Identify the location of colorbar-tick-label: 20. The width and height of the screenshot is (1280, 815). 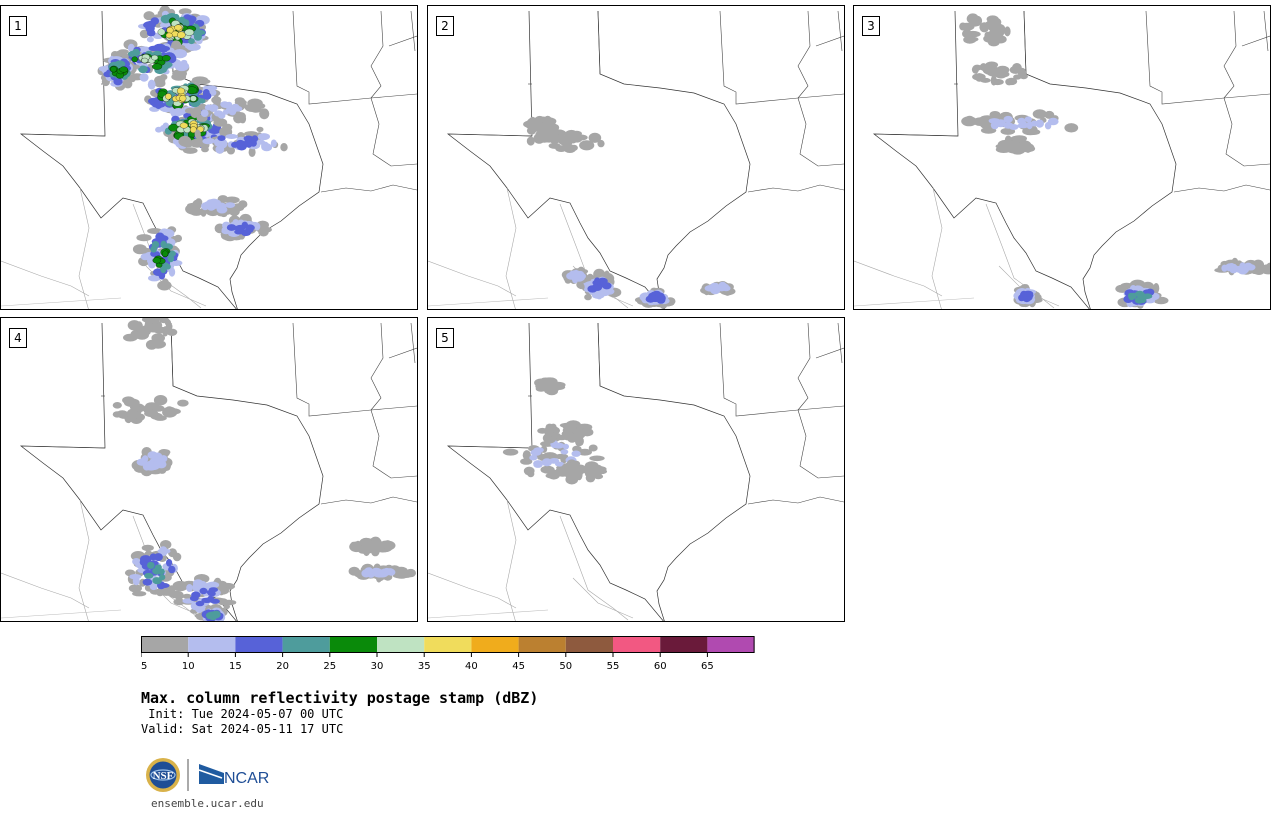
(282, 666).